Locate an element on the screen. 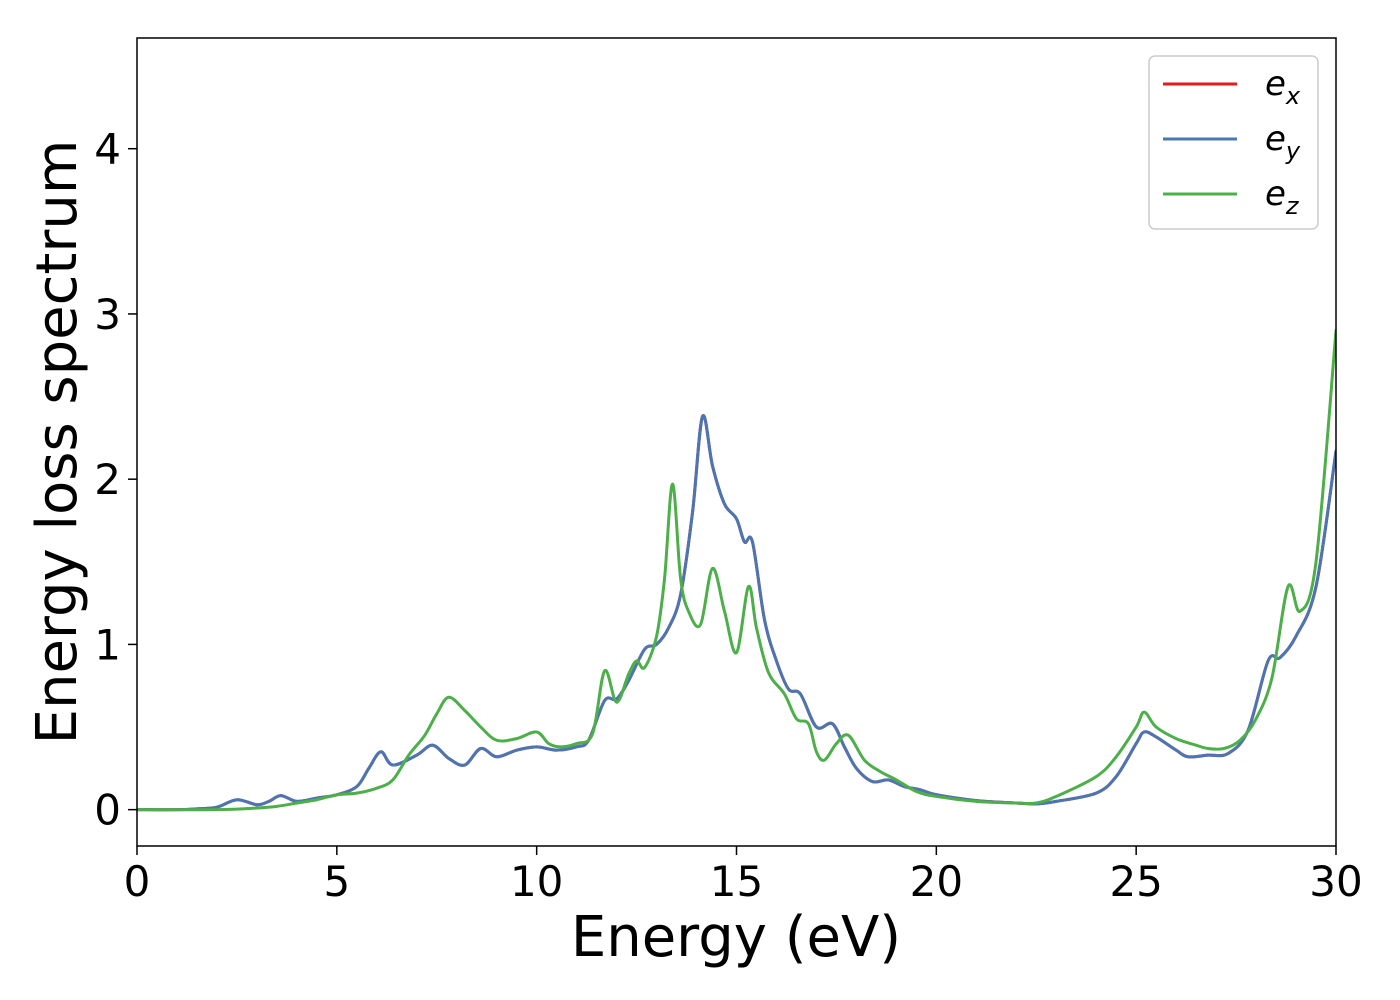  y-tick-label: 0 is located at coordinates (107, 810).